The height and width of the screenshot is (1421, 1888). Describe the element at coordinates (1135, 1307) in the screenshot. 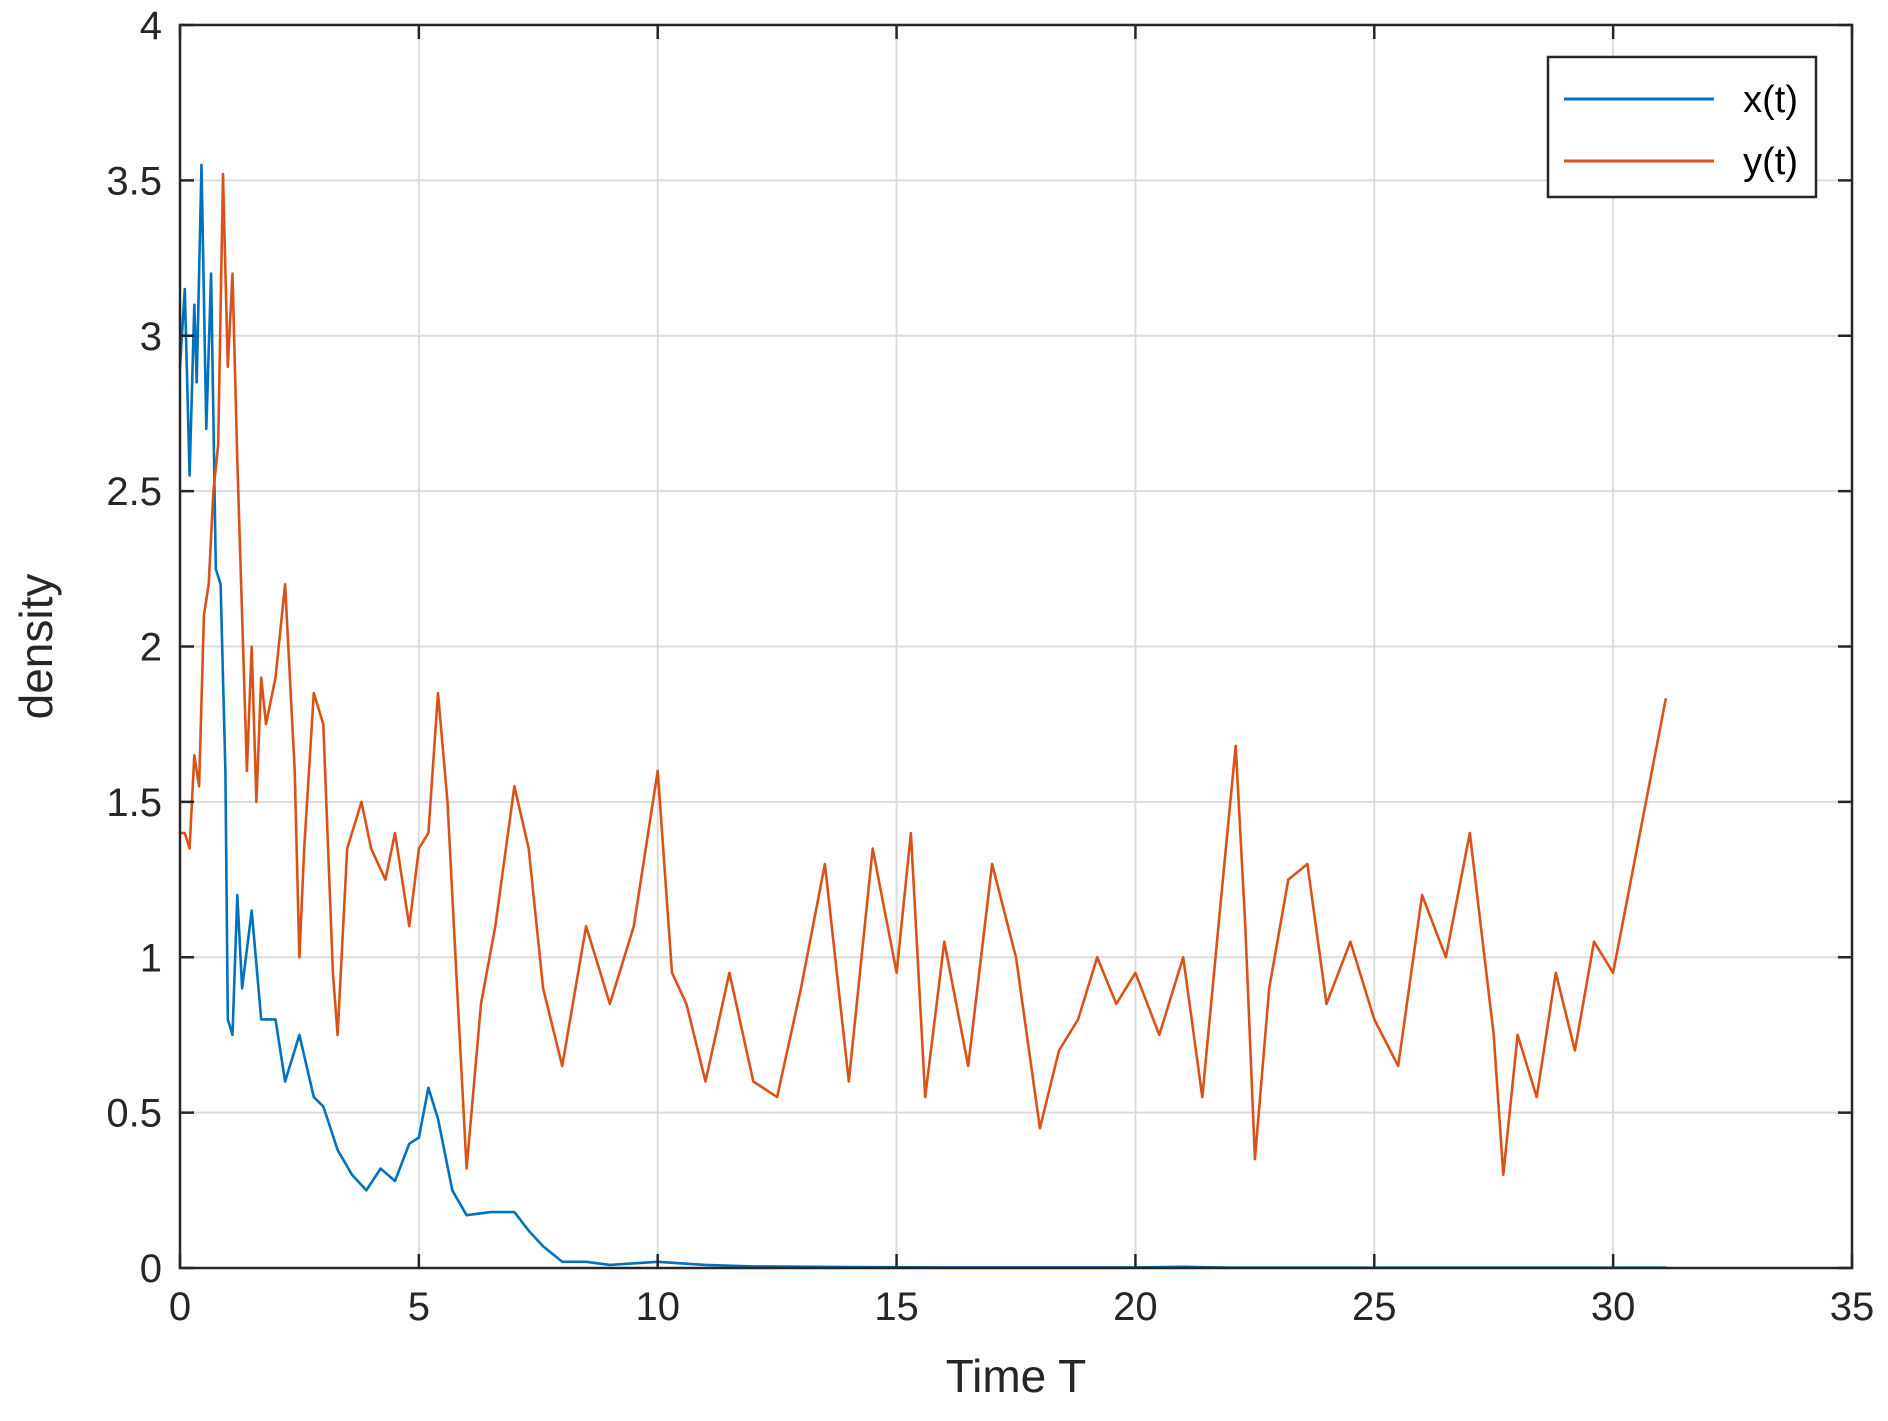

I see `x-tick-label: 20` at that location.